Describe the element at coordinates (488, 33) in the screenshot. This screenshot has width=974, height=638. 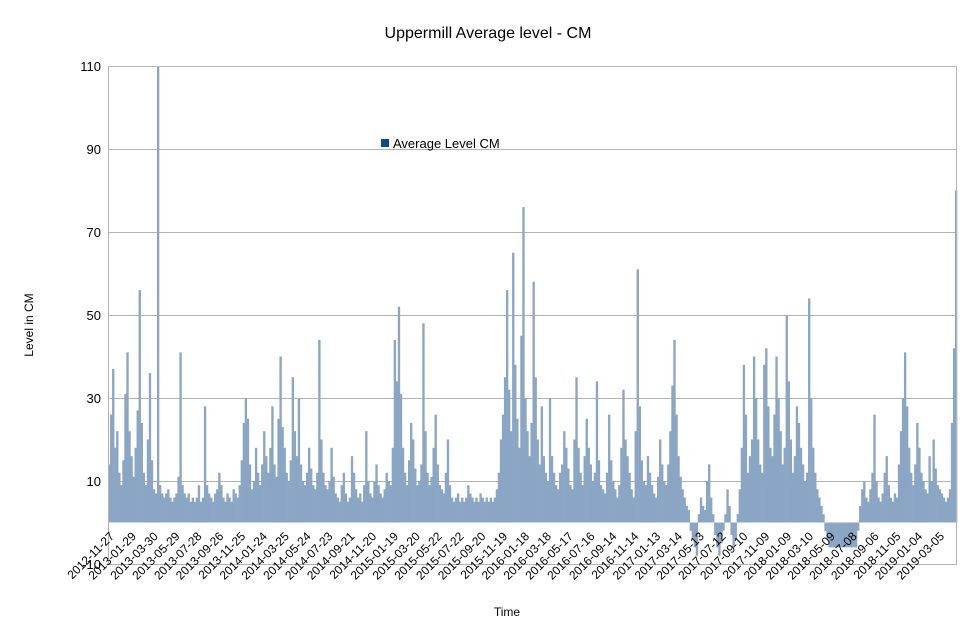
I see `chart-title: Uppermill Average level - CM` at that location.